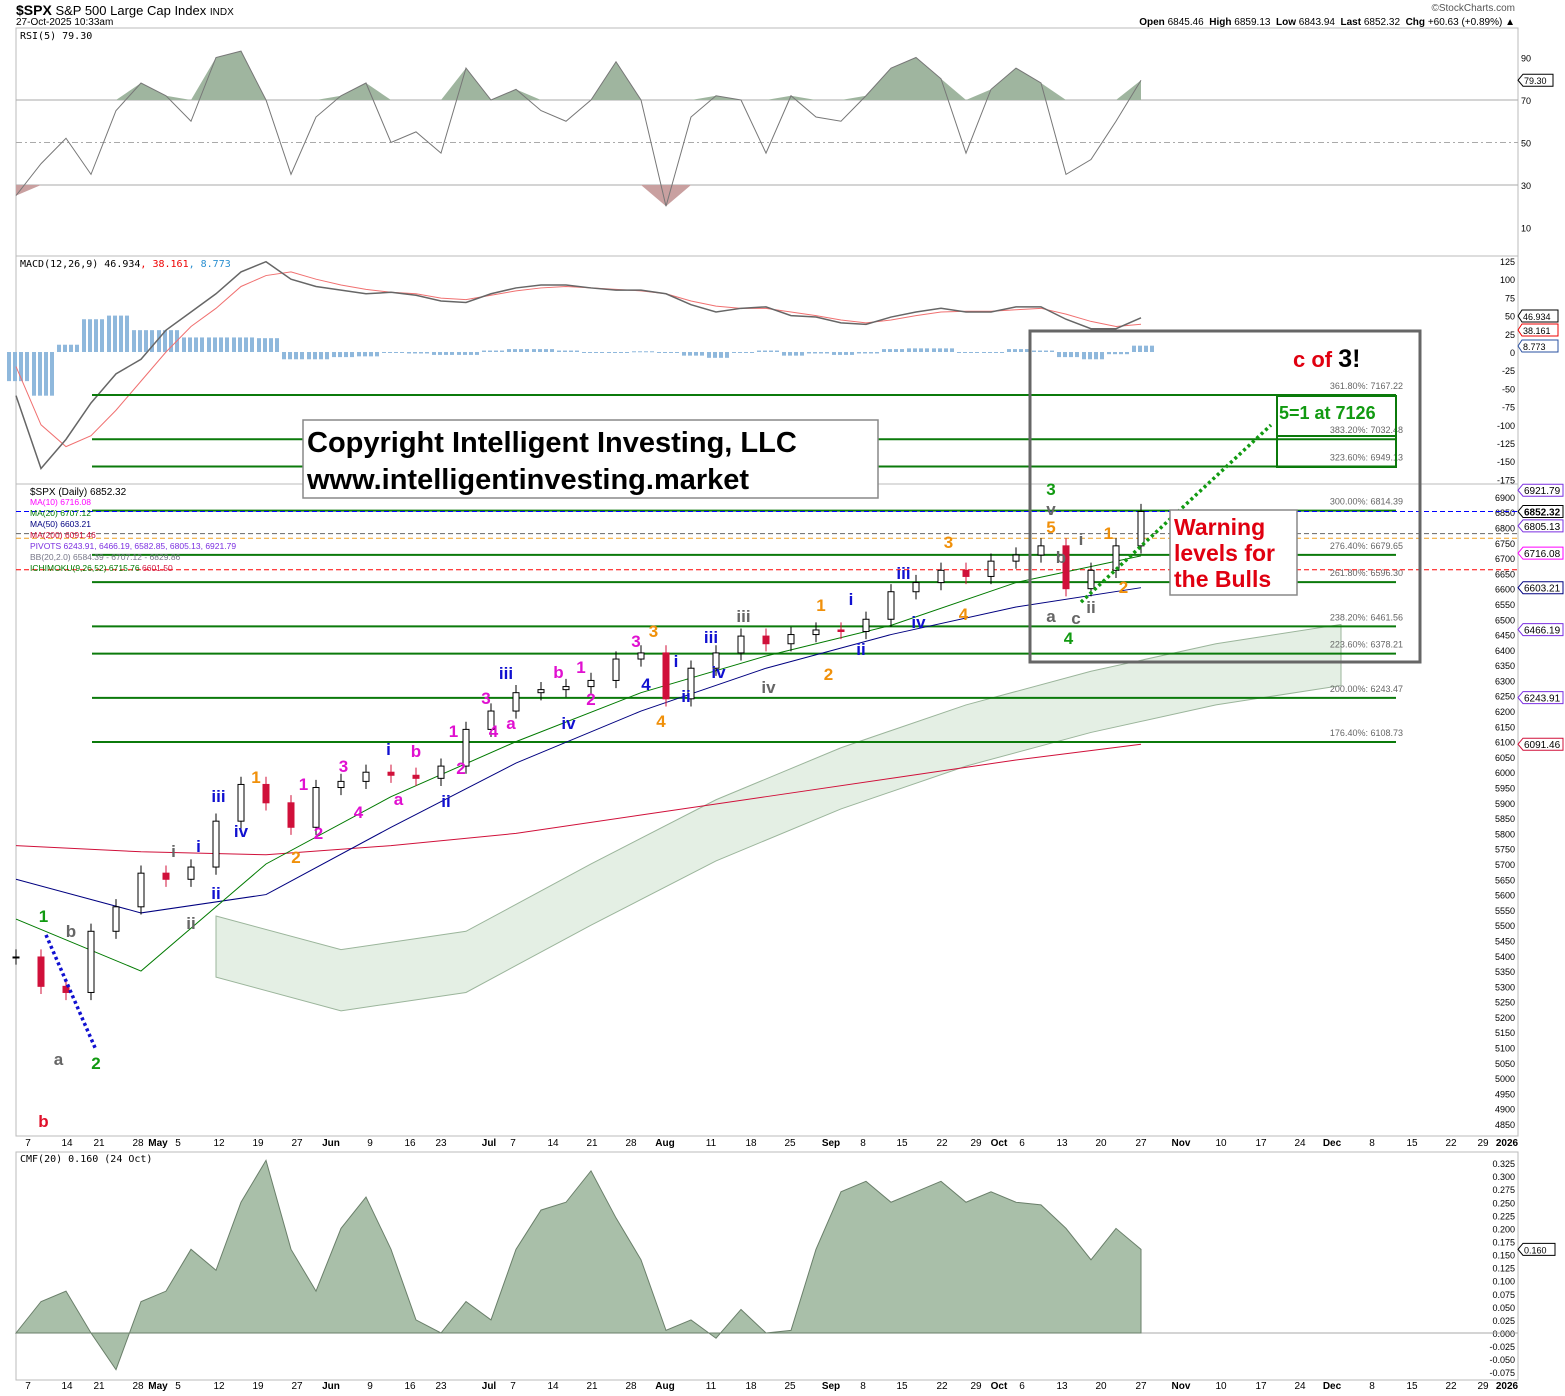 The width and height of the screenshot is (1565, 1396). I want to click on x-axis-label: 12, so click(219, 1143).